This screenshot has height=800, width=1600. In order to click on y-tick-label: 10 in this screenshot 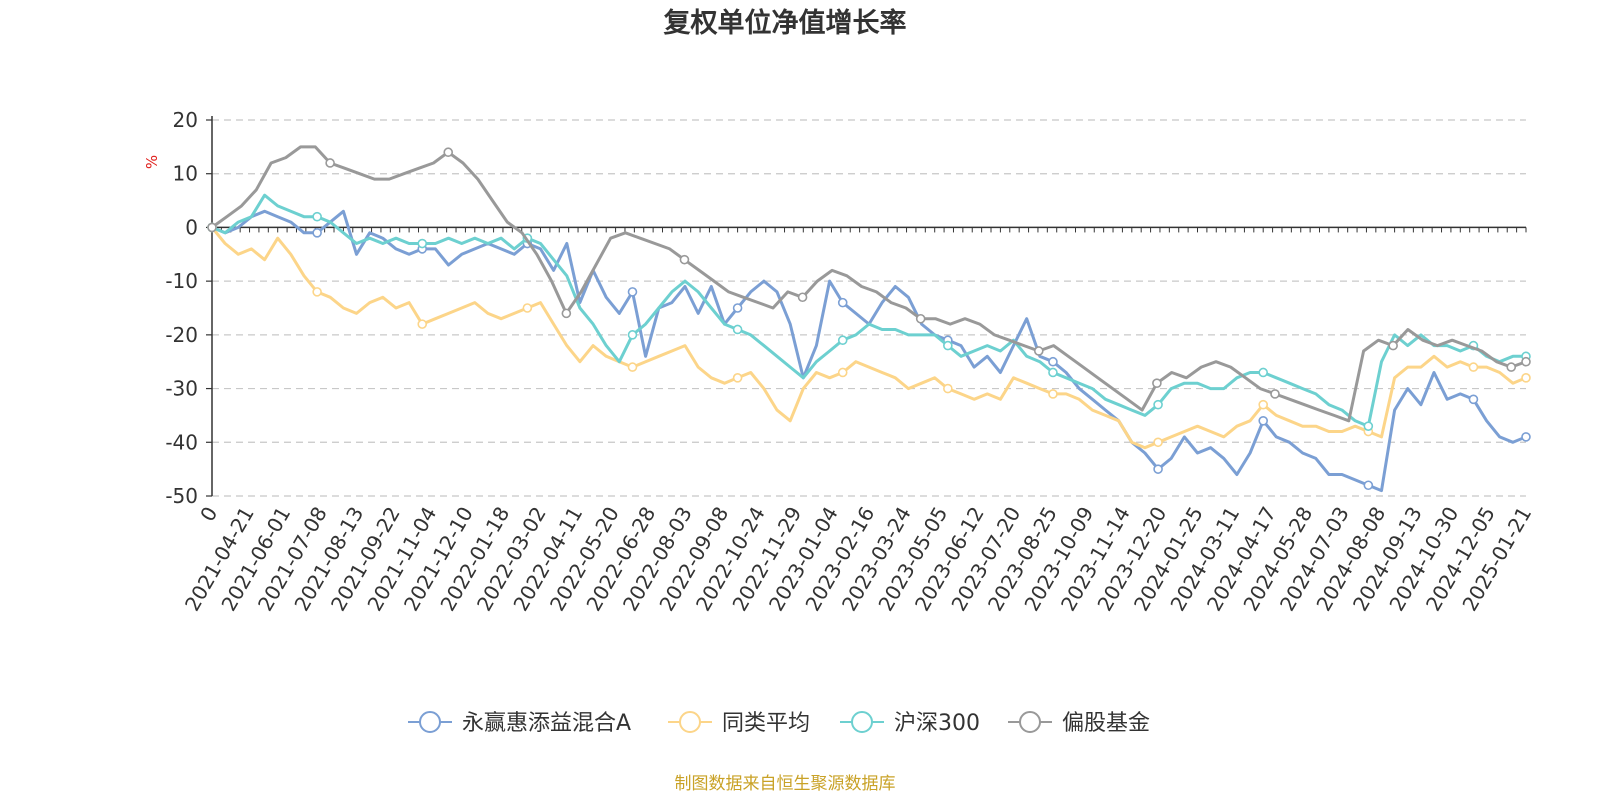, I will do `click(185, 174)`.